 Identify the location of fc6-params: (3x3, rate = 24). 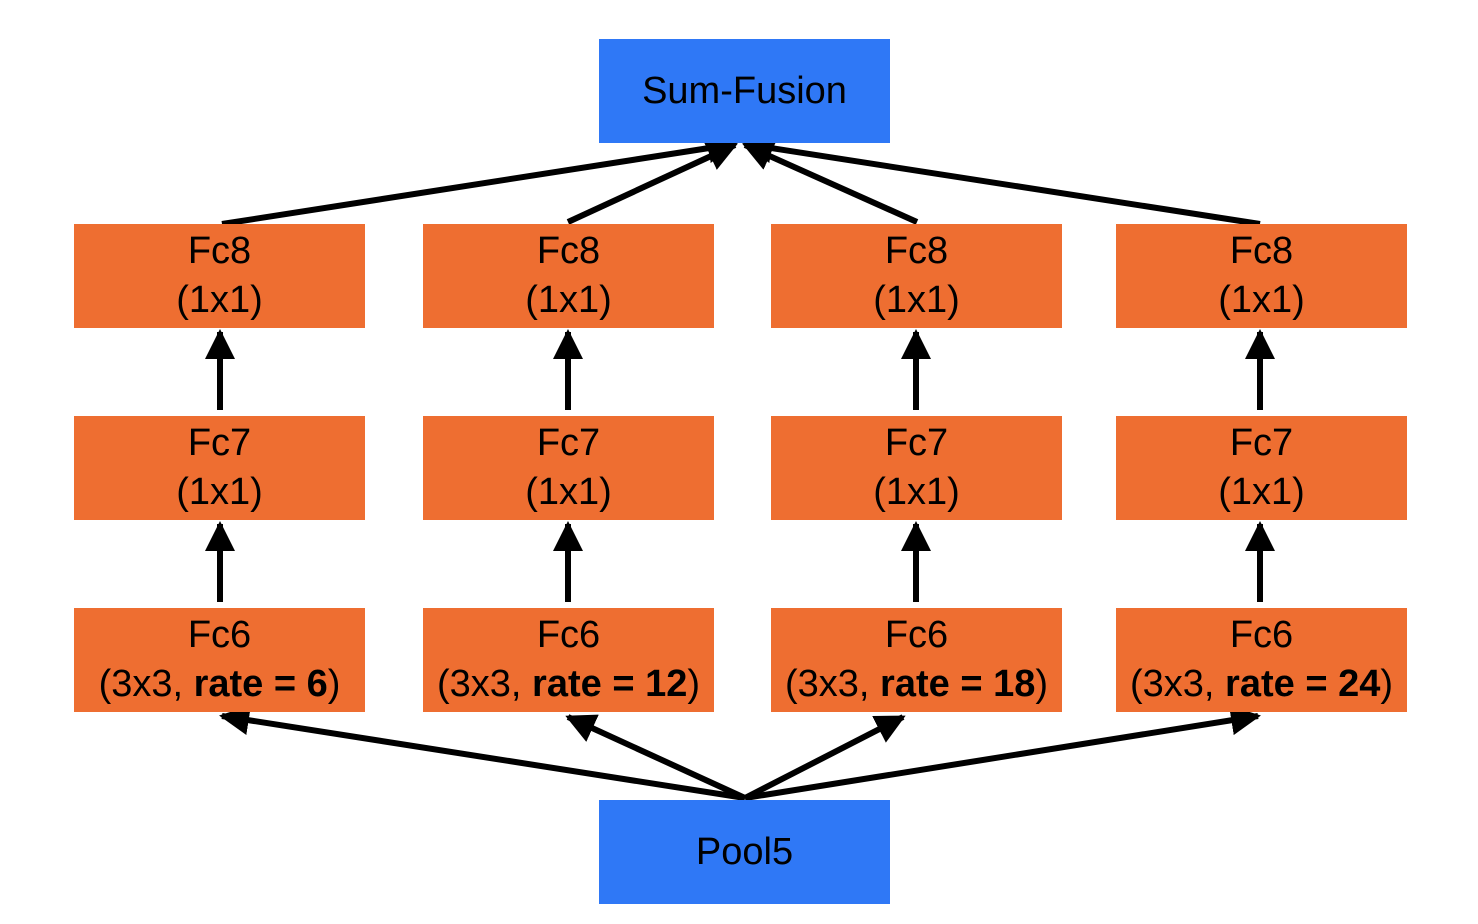
(1261, 684).